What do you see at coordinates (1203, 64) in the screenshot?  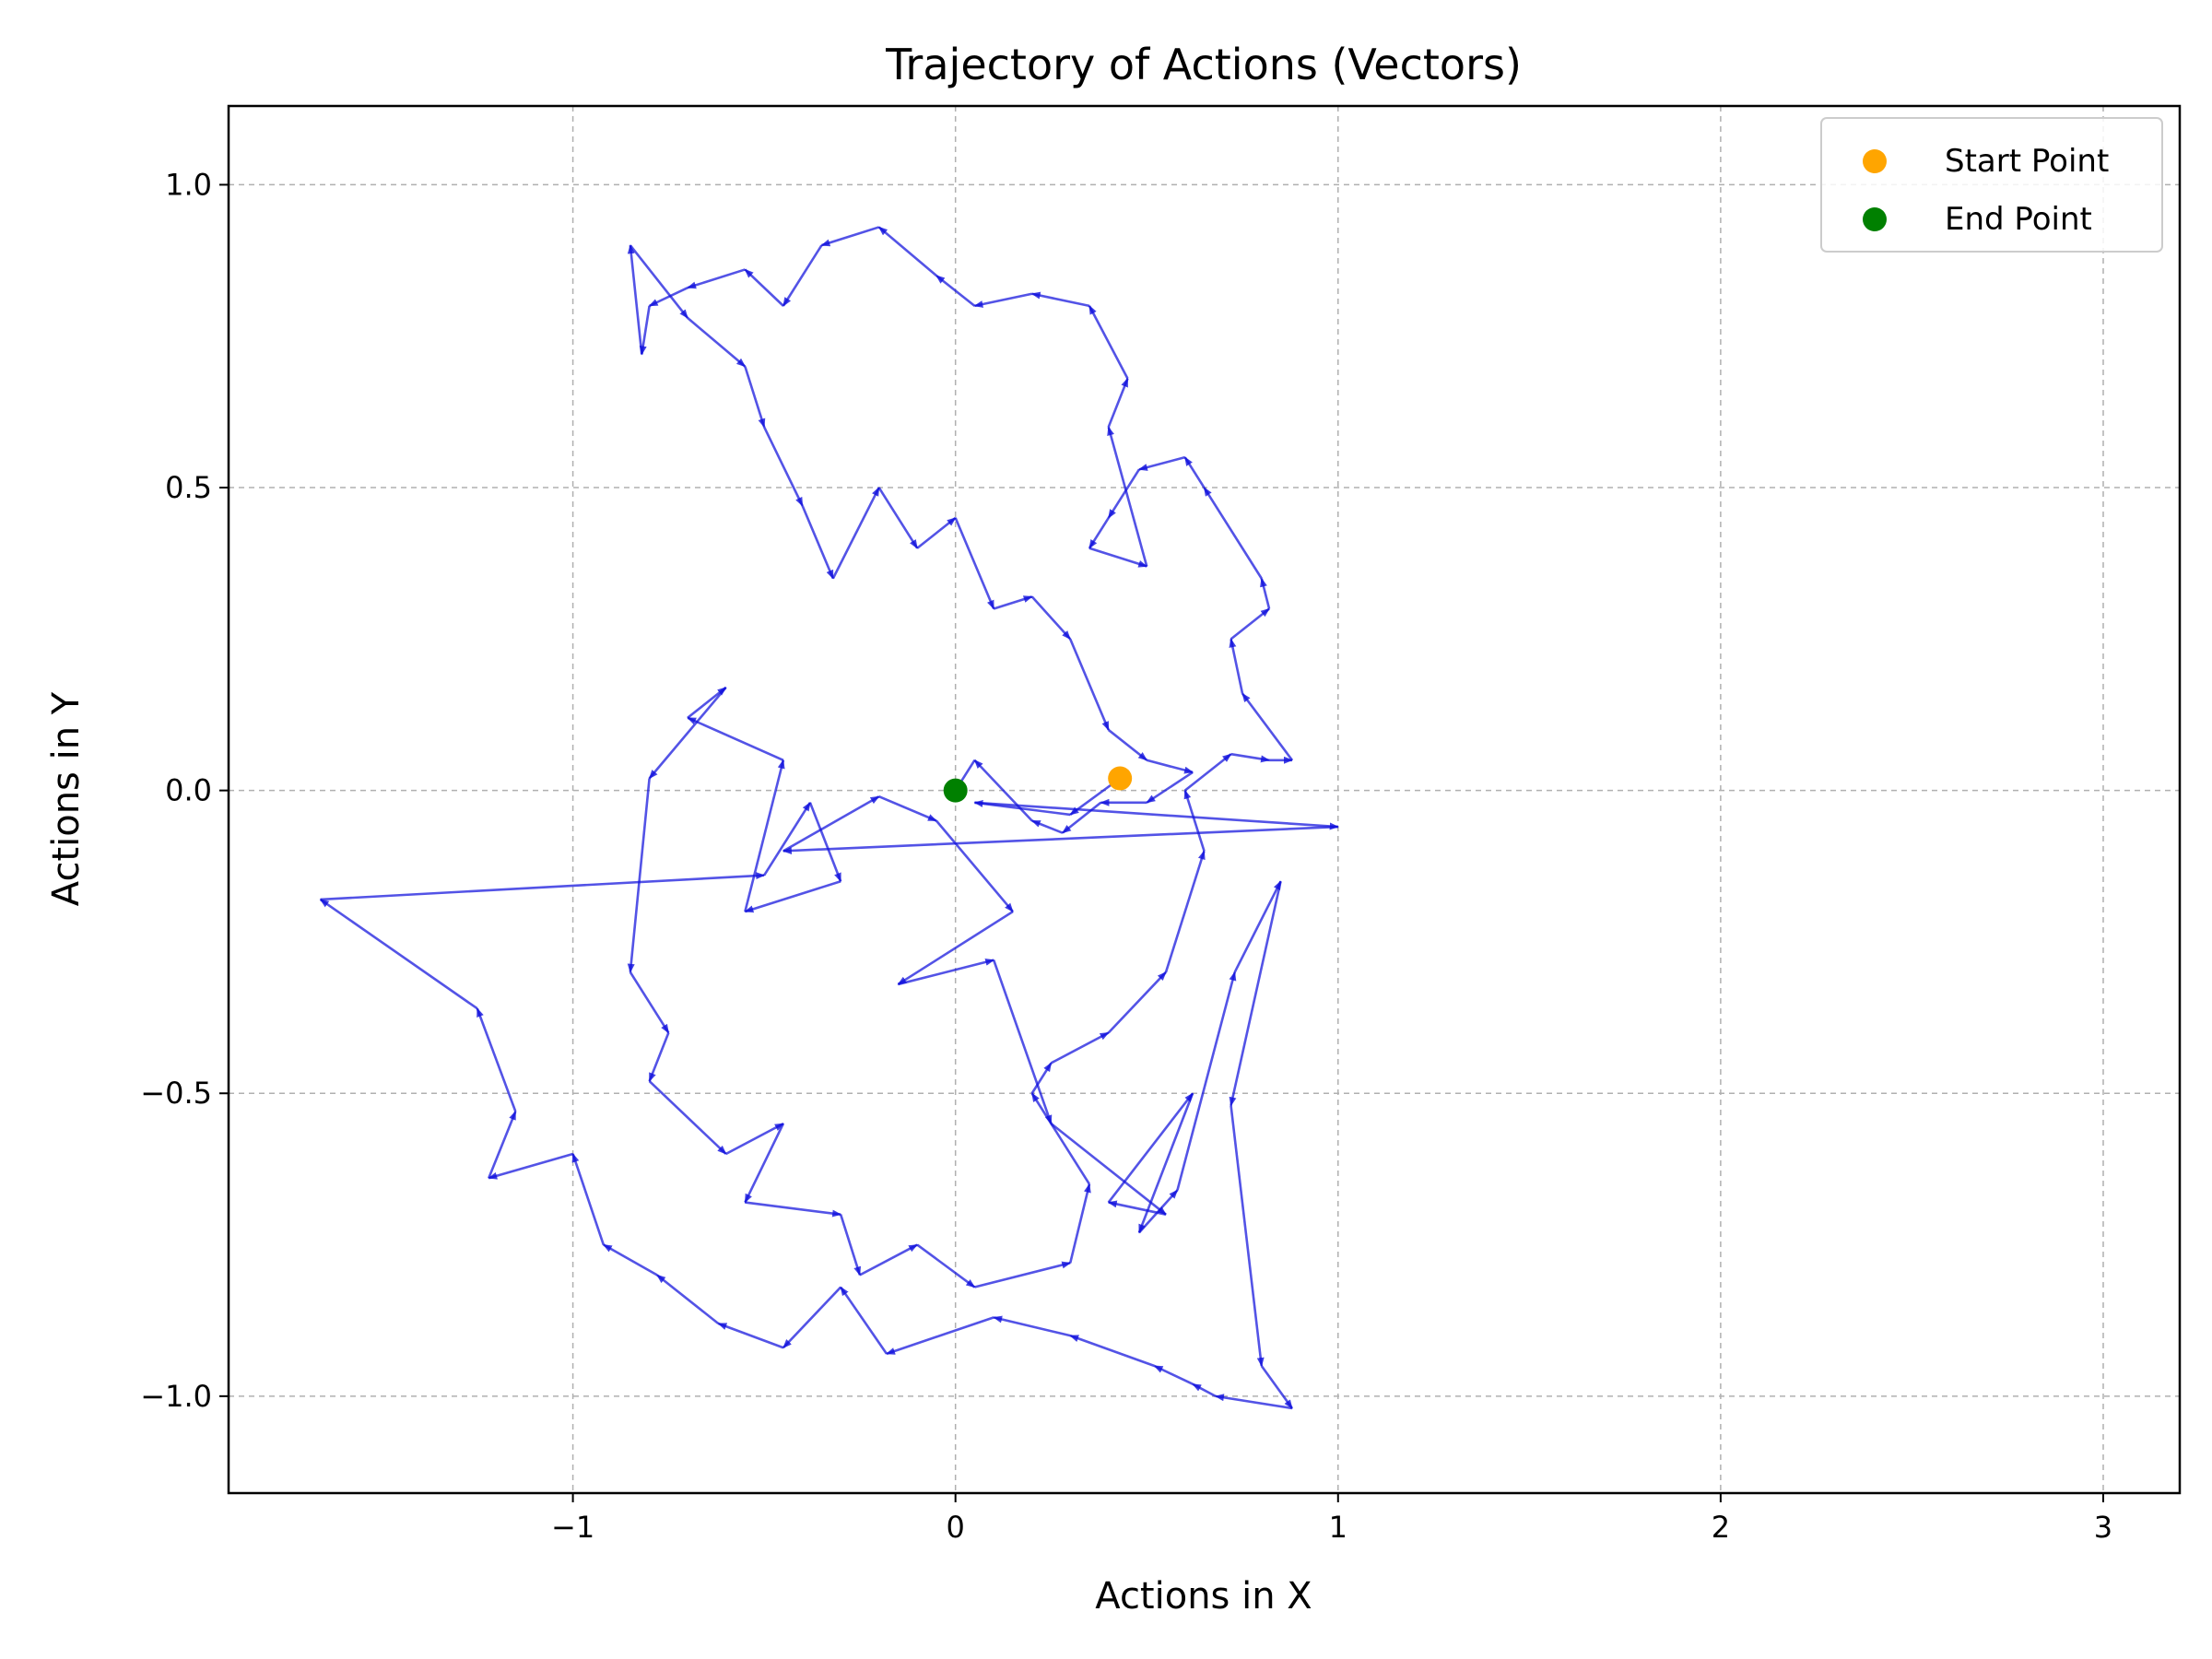 I see `chart-title: Trajectory of Actions (Vectors)` at bounding box center [1203, 64].